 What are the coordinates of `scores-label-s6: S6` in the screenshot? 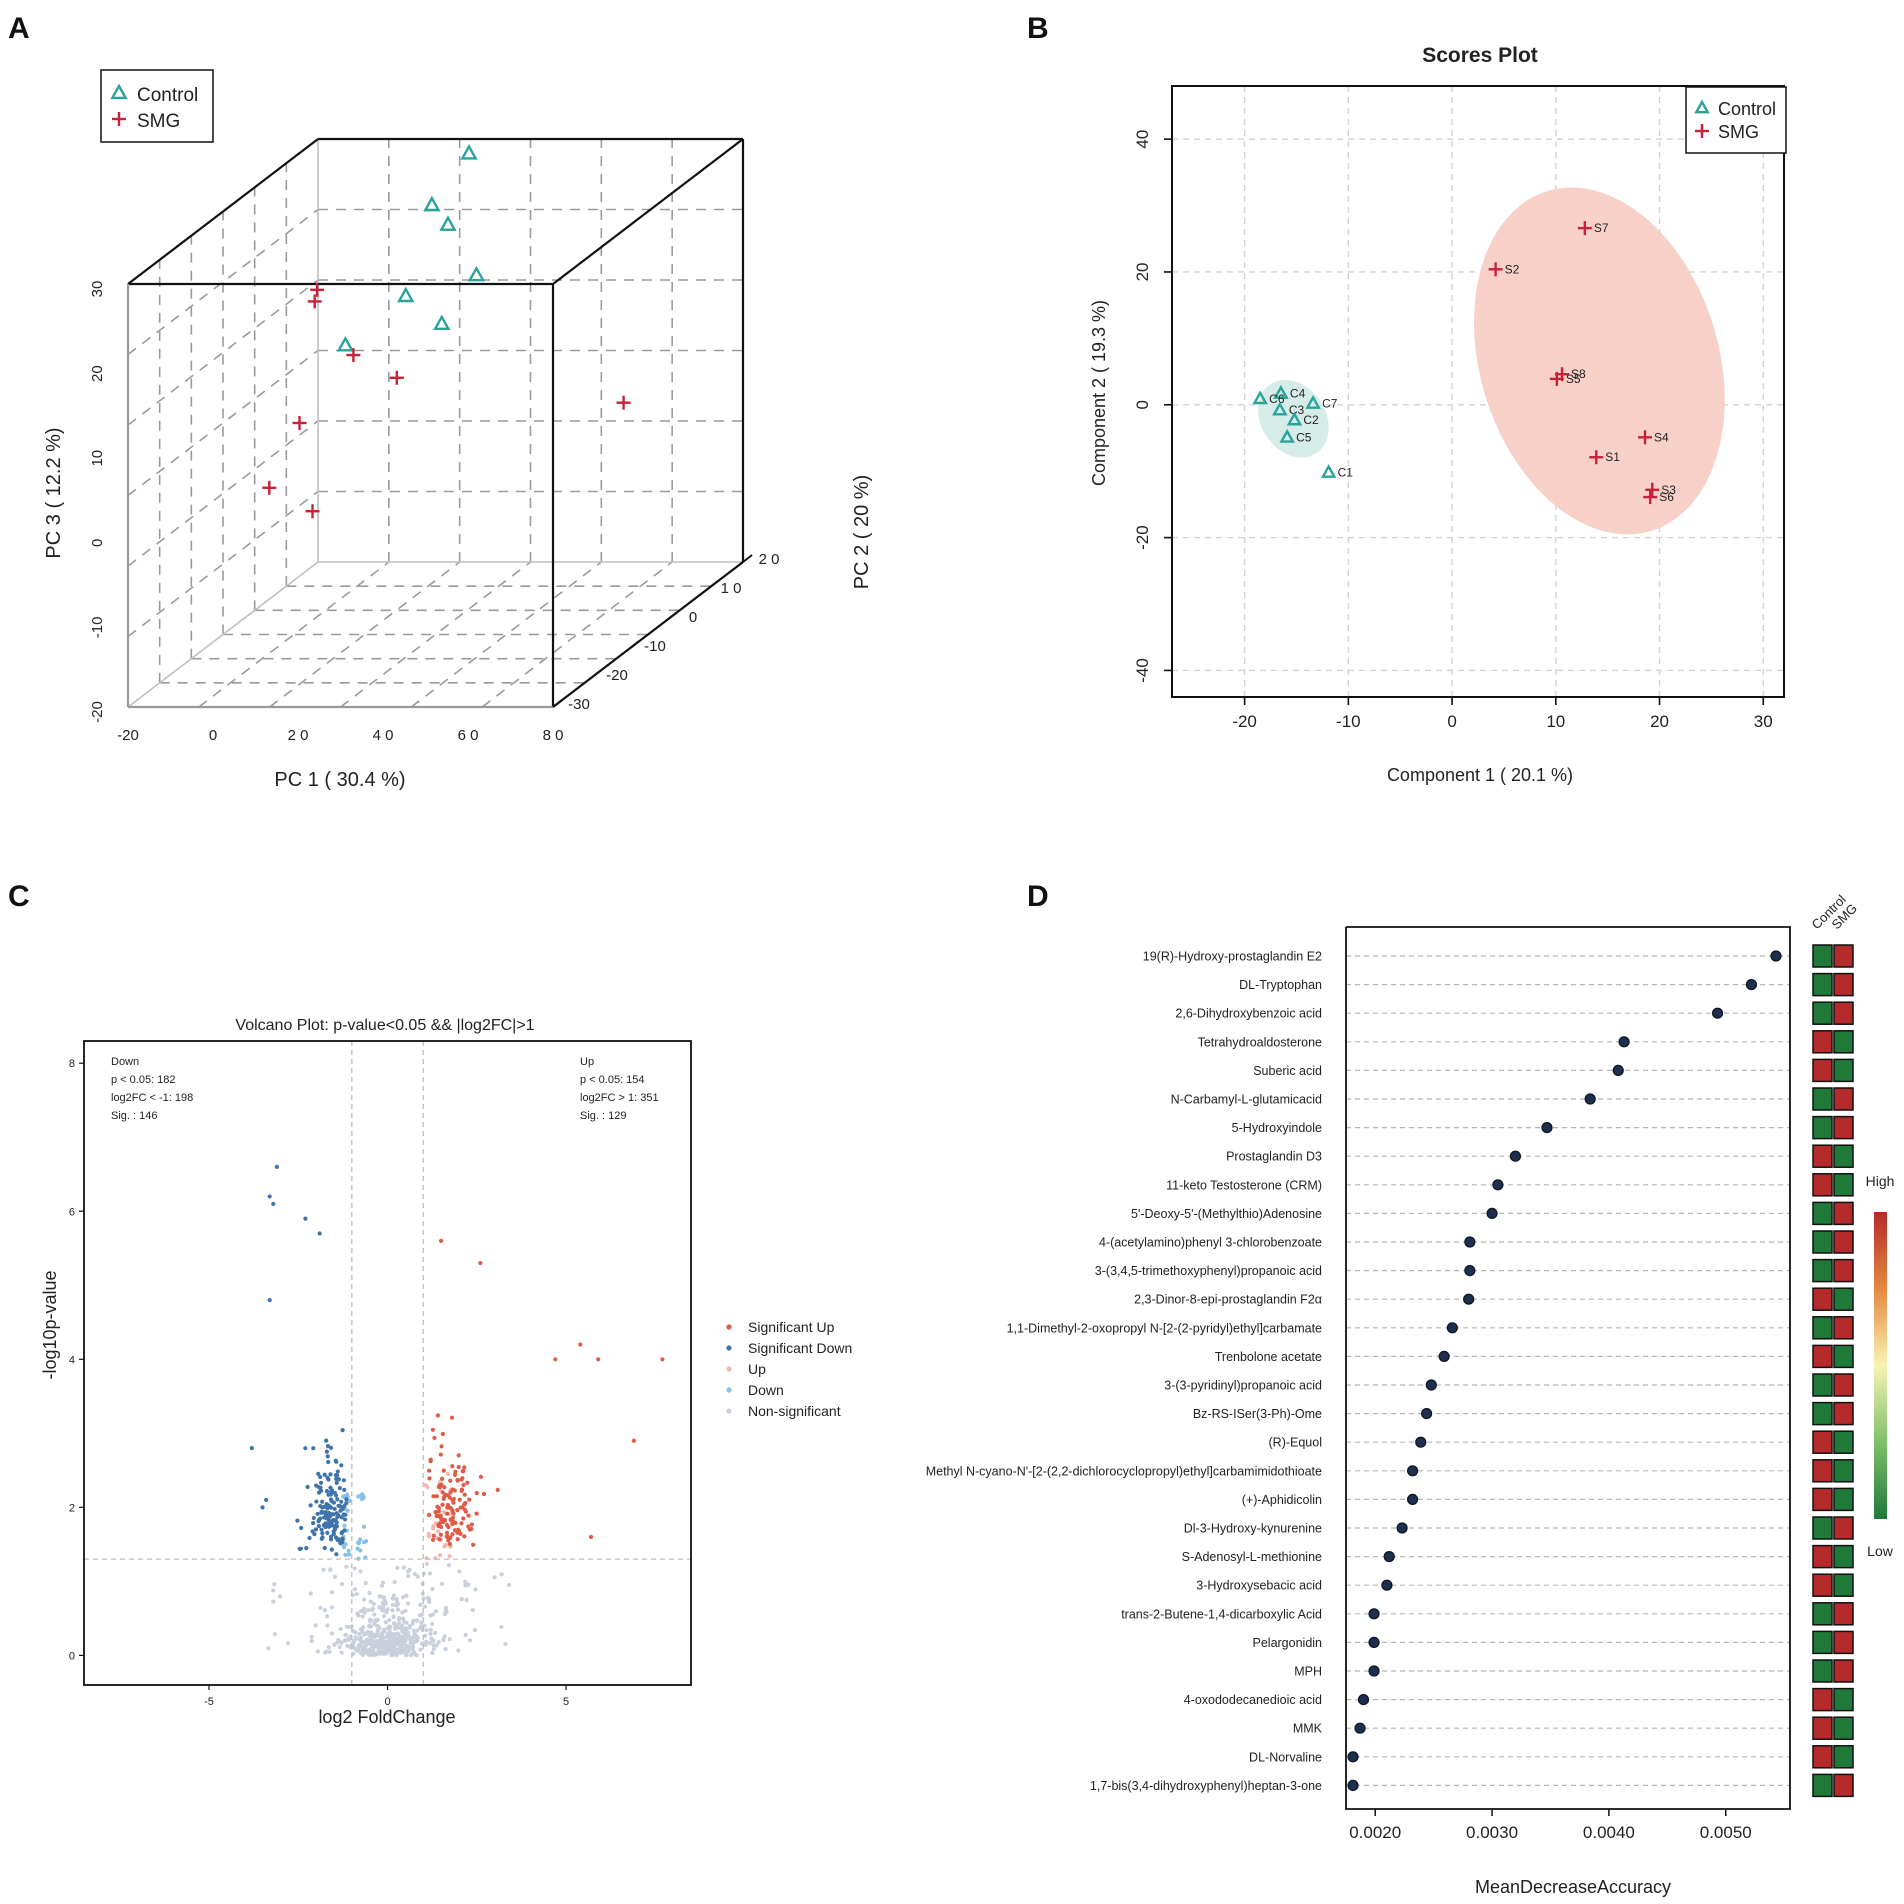 It's located at (1666, 497).